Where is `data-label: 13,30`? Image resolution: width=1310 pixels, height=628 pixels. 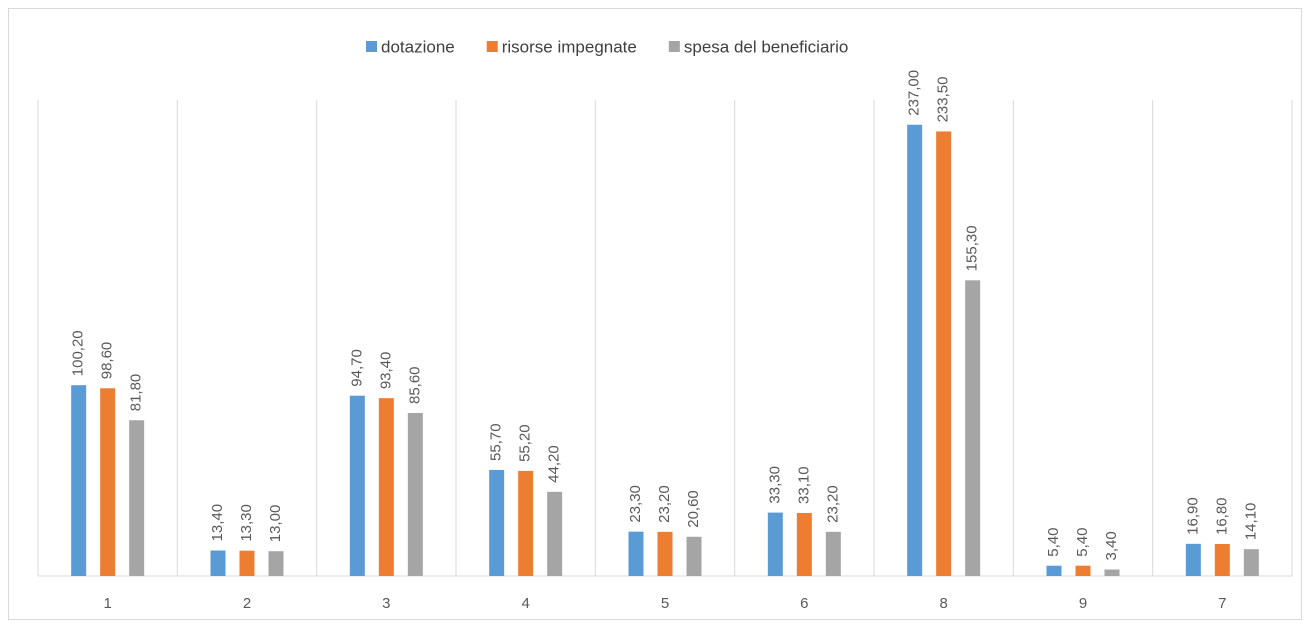 data-label: 13,30 is located at coordinates (246, 523).